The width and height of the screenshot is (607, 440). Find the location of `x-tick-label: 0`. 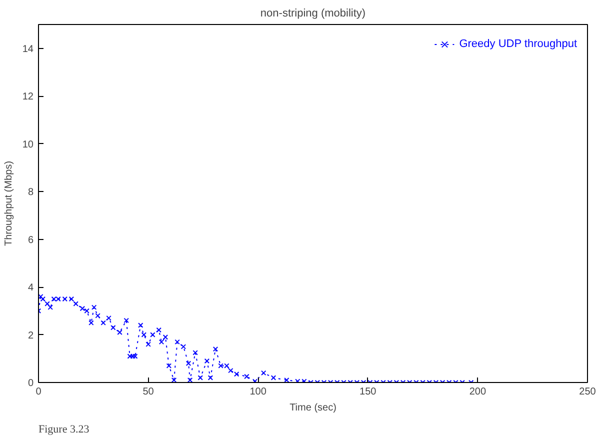

x-tick-label: 0 is located at coordinates (39, 392).